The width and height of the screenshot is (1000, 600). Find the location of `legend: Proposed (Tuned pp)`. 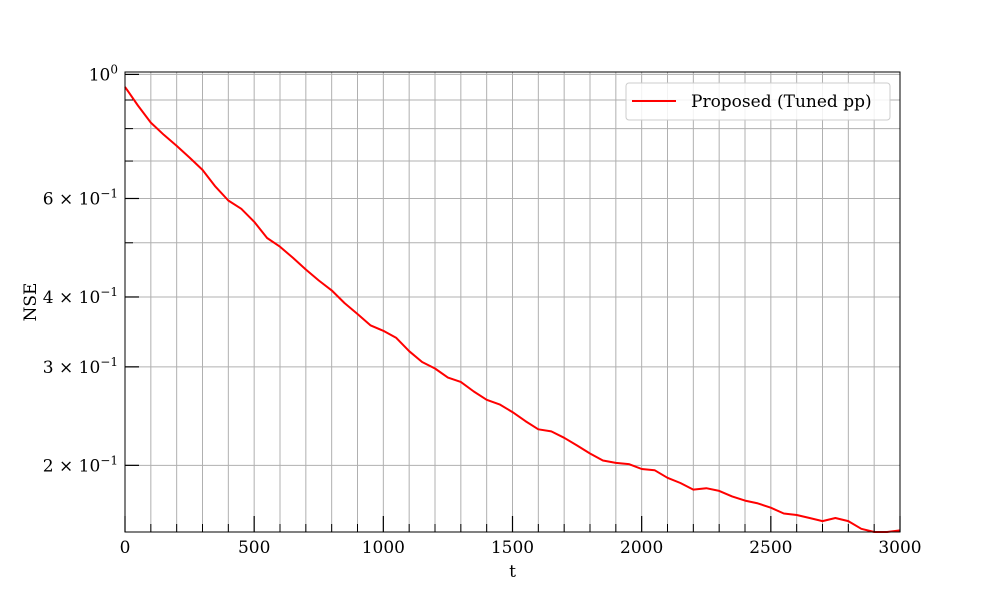

legend: Proposed (Tuned pp) is located at coordinates (758, 101).